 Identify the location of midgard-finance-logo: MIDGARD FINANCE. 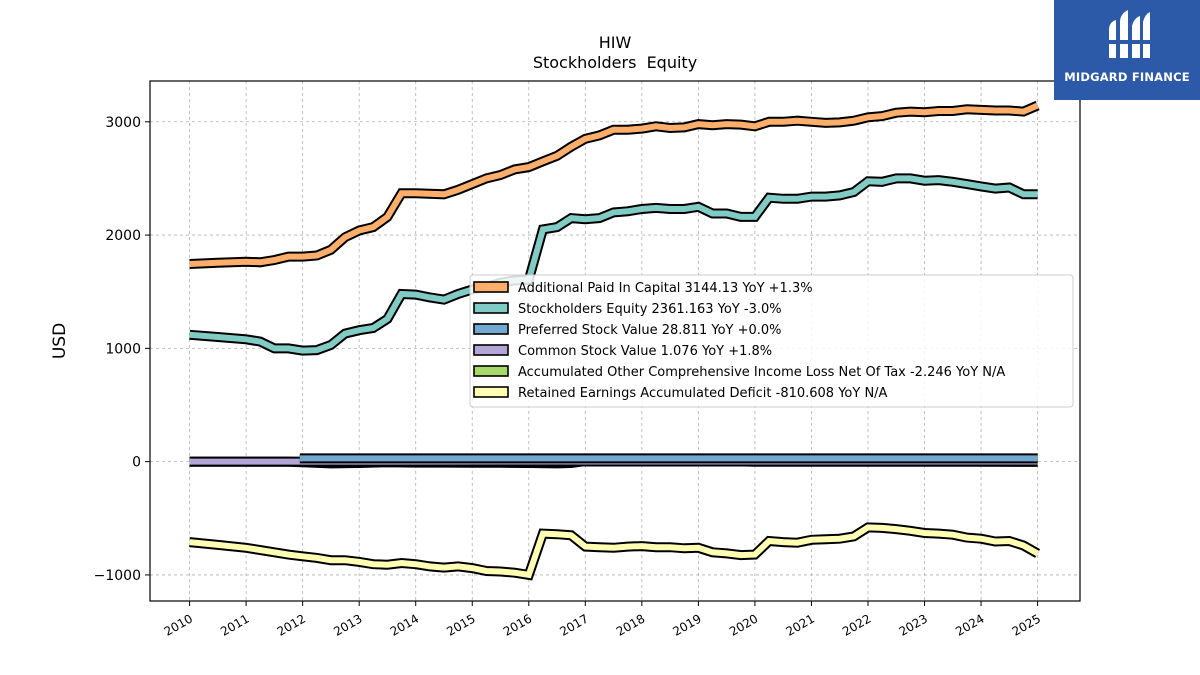
(1127, 50).